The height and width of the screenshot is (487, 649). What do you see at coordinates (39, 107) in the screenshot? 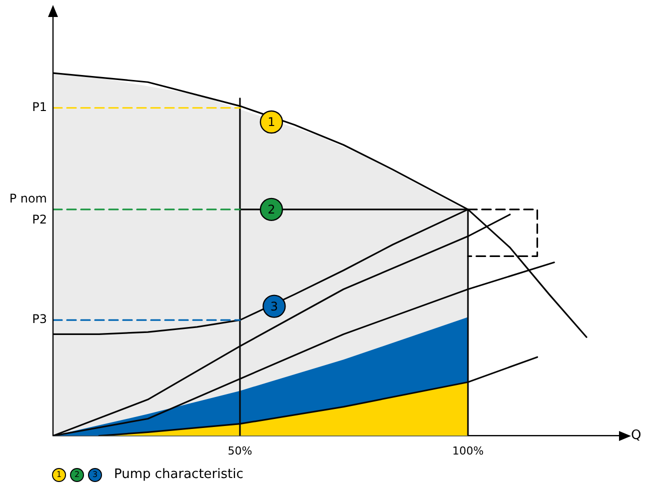
I see `annotation: P1` at bounding box center [39, 107].